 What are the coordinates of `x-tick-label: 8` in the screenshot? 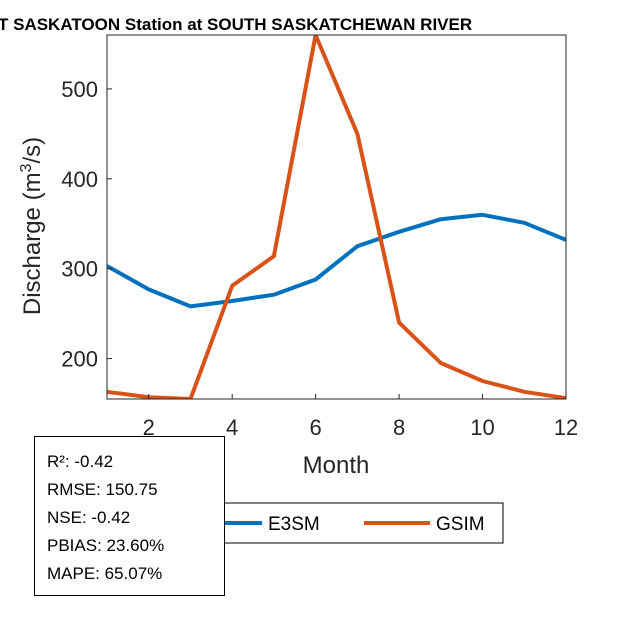 It's located at (399, 427).